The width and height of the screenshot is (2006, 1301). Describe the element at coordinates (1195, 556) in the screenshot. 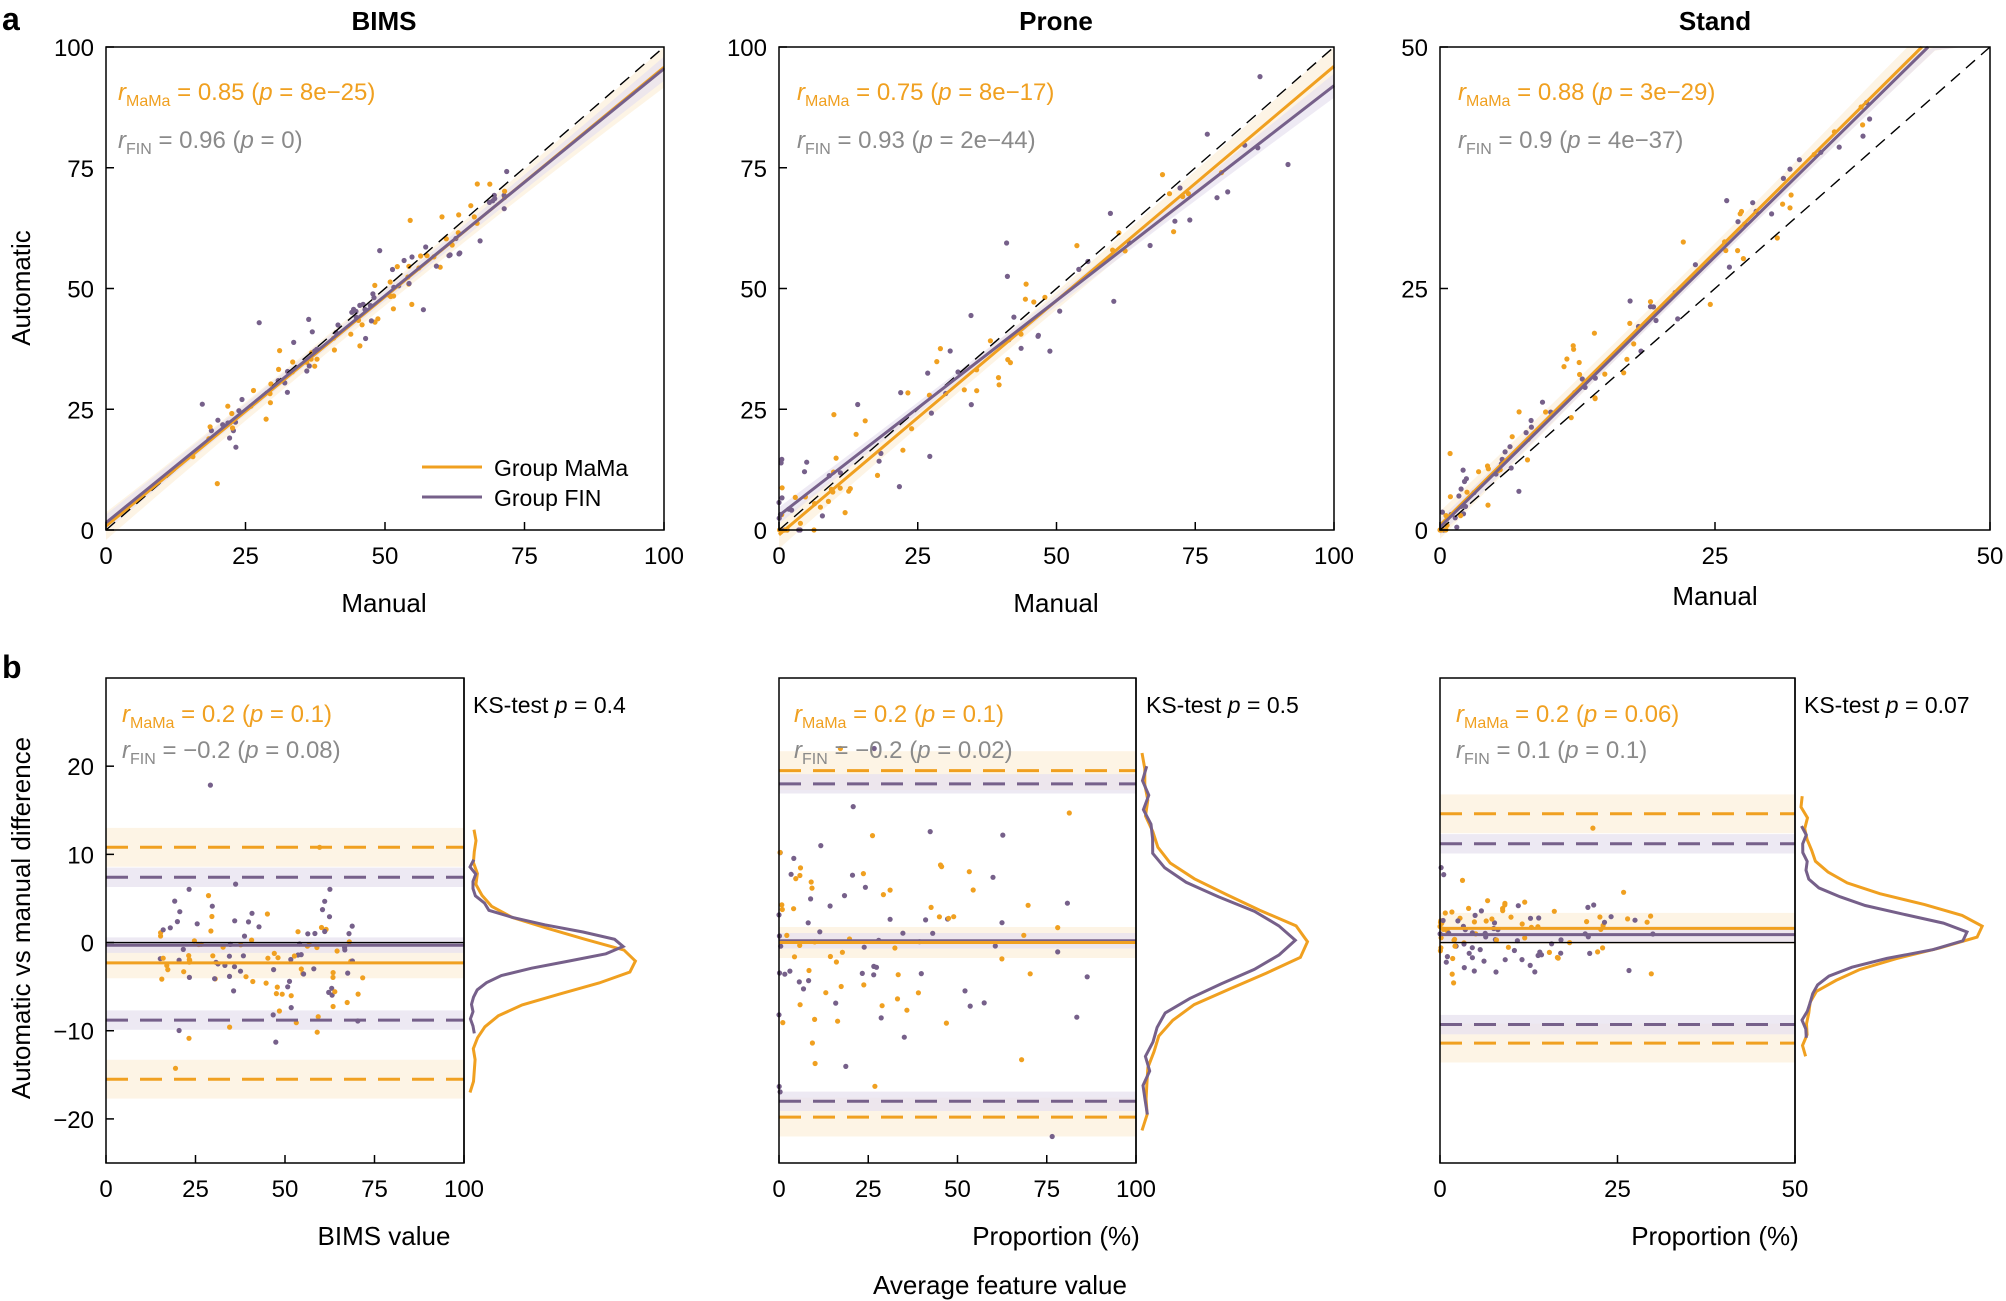

I see `x-tick-label-prone: 75` at that location.